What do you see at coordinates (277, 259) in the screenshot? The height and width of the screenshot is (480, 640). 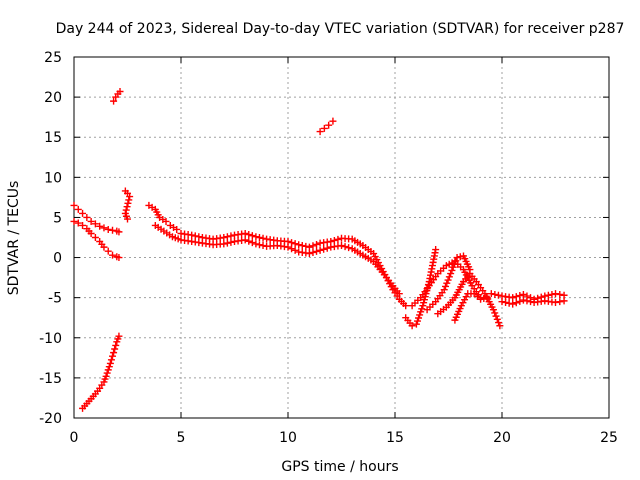 I see `series-main-band-lower` at bounding box center [277, 259].